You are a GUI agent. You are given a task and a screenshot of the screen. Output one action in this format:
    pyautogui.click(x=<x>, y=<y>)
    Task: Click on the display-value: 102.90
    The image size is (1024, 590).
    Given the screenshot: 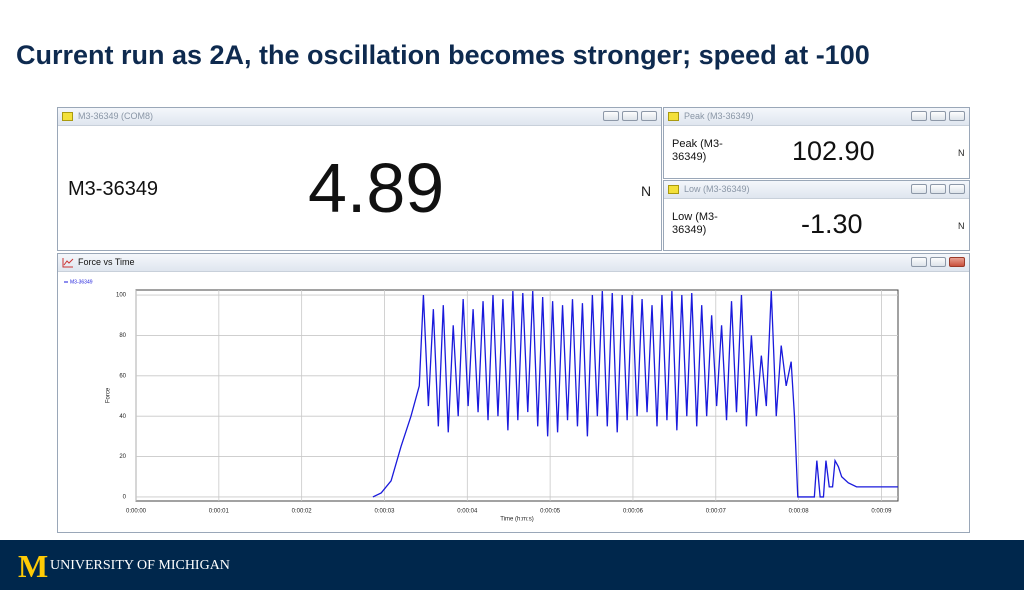 What is the action you would take?
    pyautogui.click(x=833, y=151)
    